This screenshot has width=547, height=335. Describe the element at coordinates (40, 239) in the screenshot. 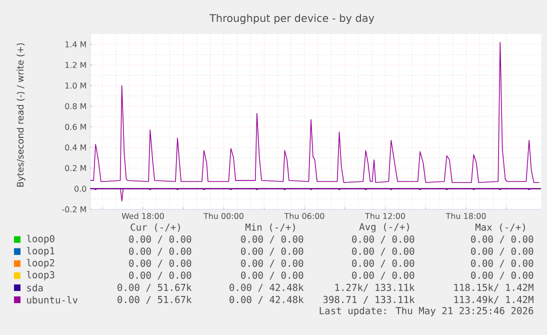

I see `legend-label: loop0` at that location.